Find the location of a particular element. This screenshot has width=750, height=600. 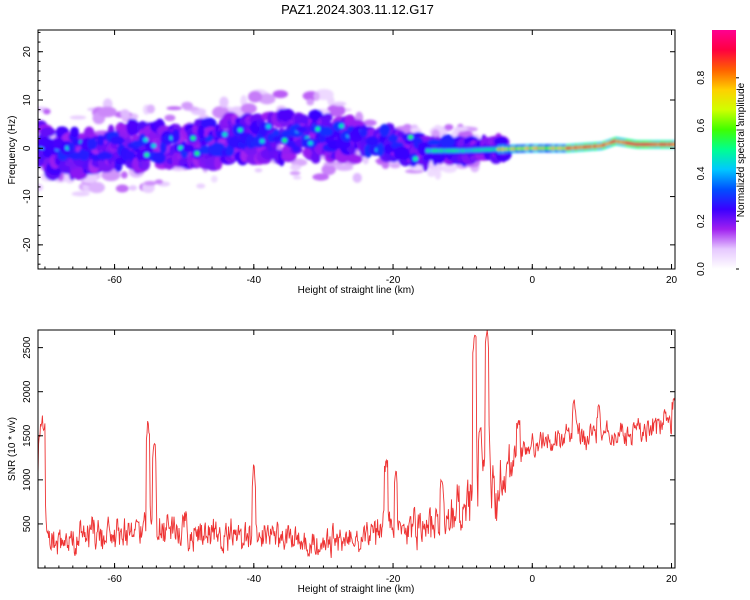

colorbar-tick-label: 0.2 is located at coordinates (701, 221).